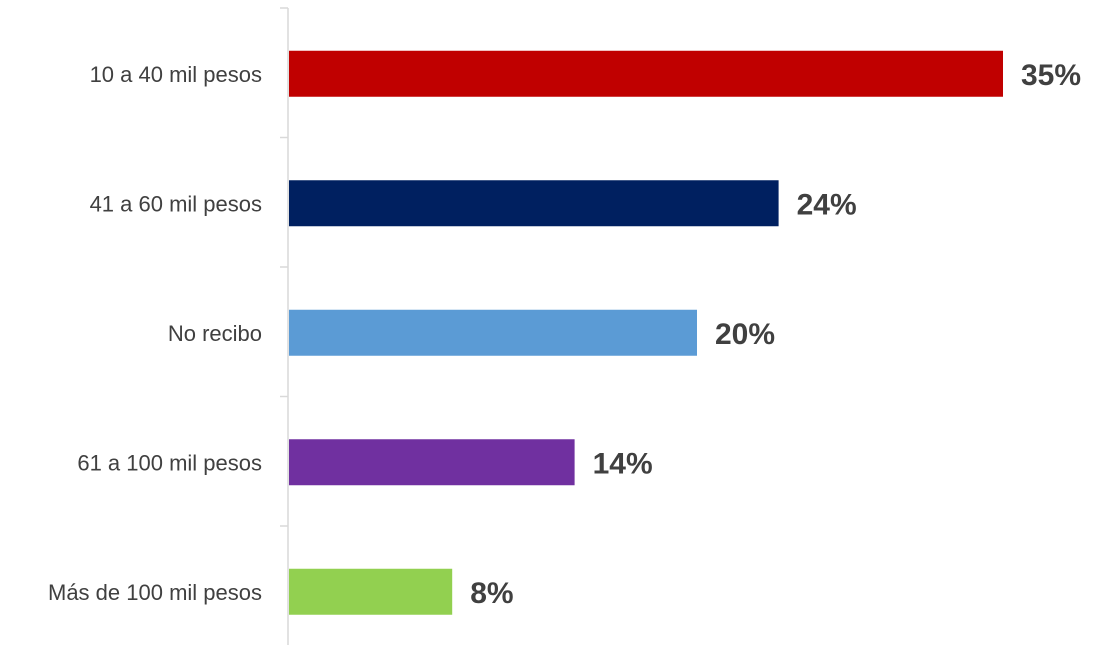 This screenshot has height=647, width=1094. Describe the element at coordinates (745, 334) in the screenshot. I see `value-label: 20%` at that location.